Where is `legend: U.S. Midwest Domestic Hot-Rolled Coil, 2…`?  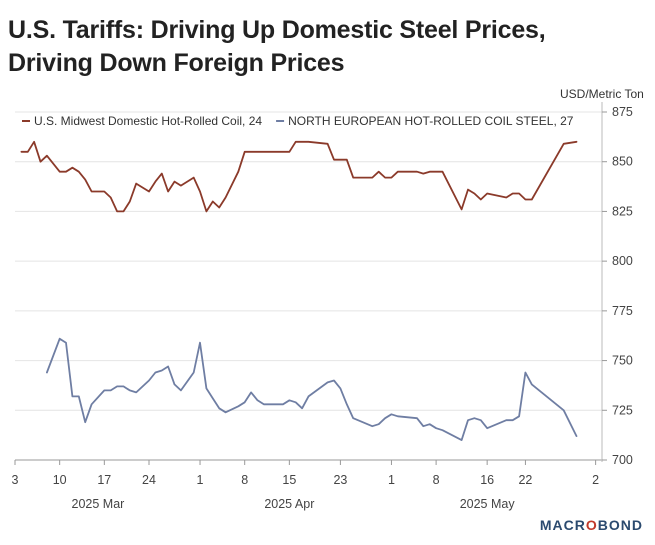
legend: U.S. Midwest Domestic Hot-Rolled Coil, 2… is located at coordinates (298, 121).